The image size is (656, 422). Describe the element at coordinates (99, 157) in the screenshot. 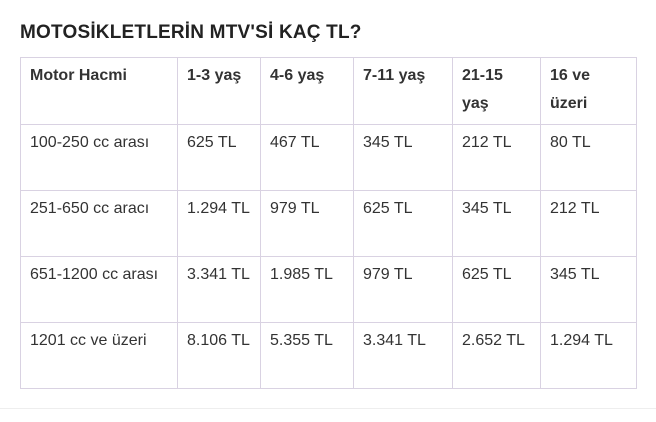

I see `table-cell: 100-250 cc arası` at that location.